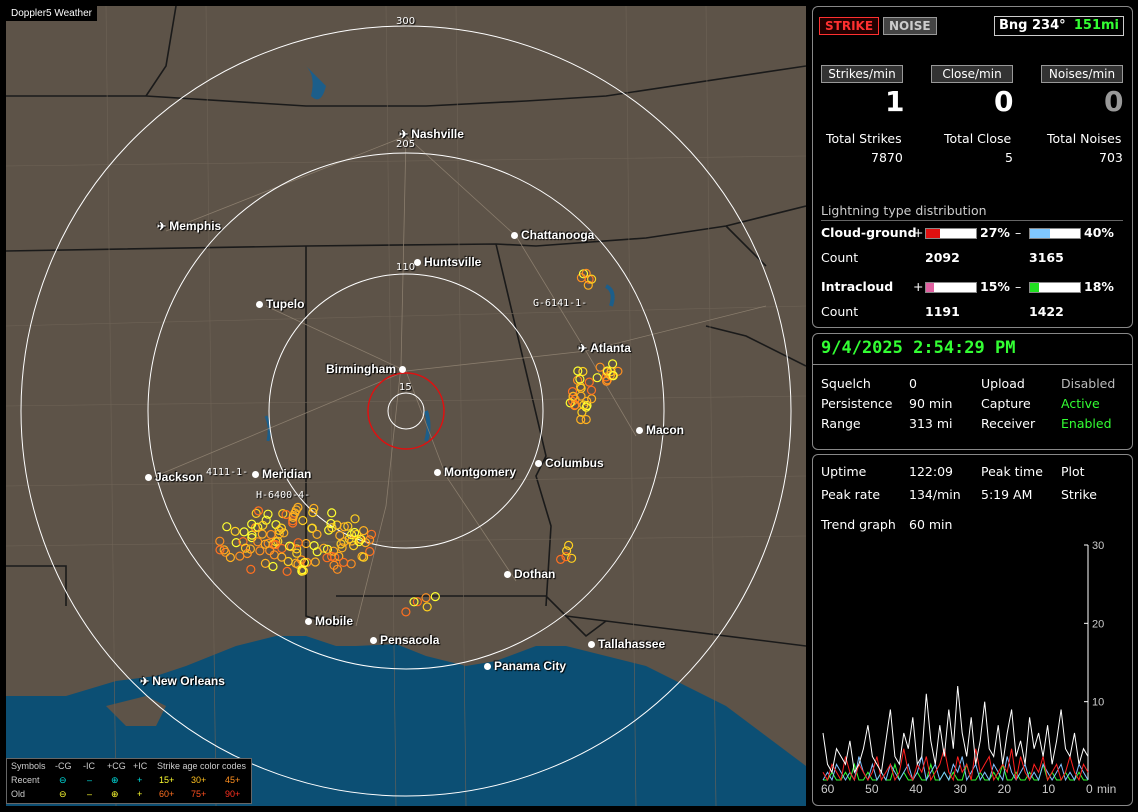 The width and height of the screenshot is (1138, 812). I want to click on cg-minus-count: 3165, so click(1046, 257).